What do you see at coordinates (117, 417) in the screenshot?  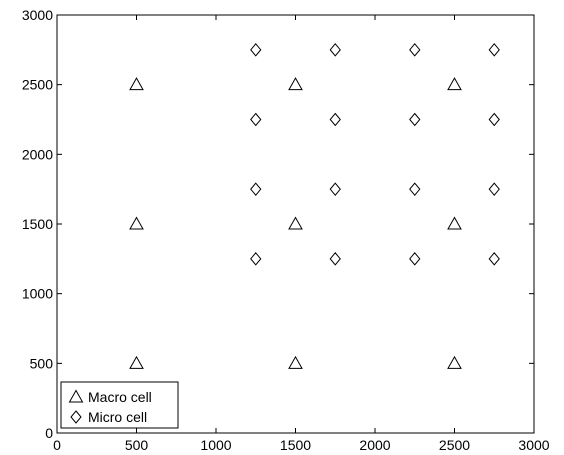 I see `legend-label: Micro cell` at bounding box center [117, 417].